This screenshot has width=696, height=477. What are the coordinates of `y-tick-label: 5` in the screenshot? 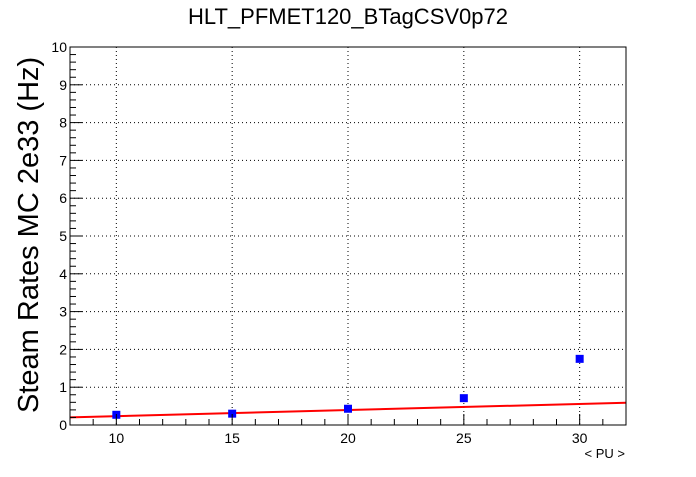 It's located at (63, 236).